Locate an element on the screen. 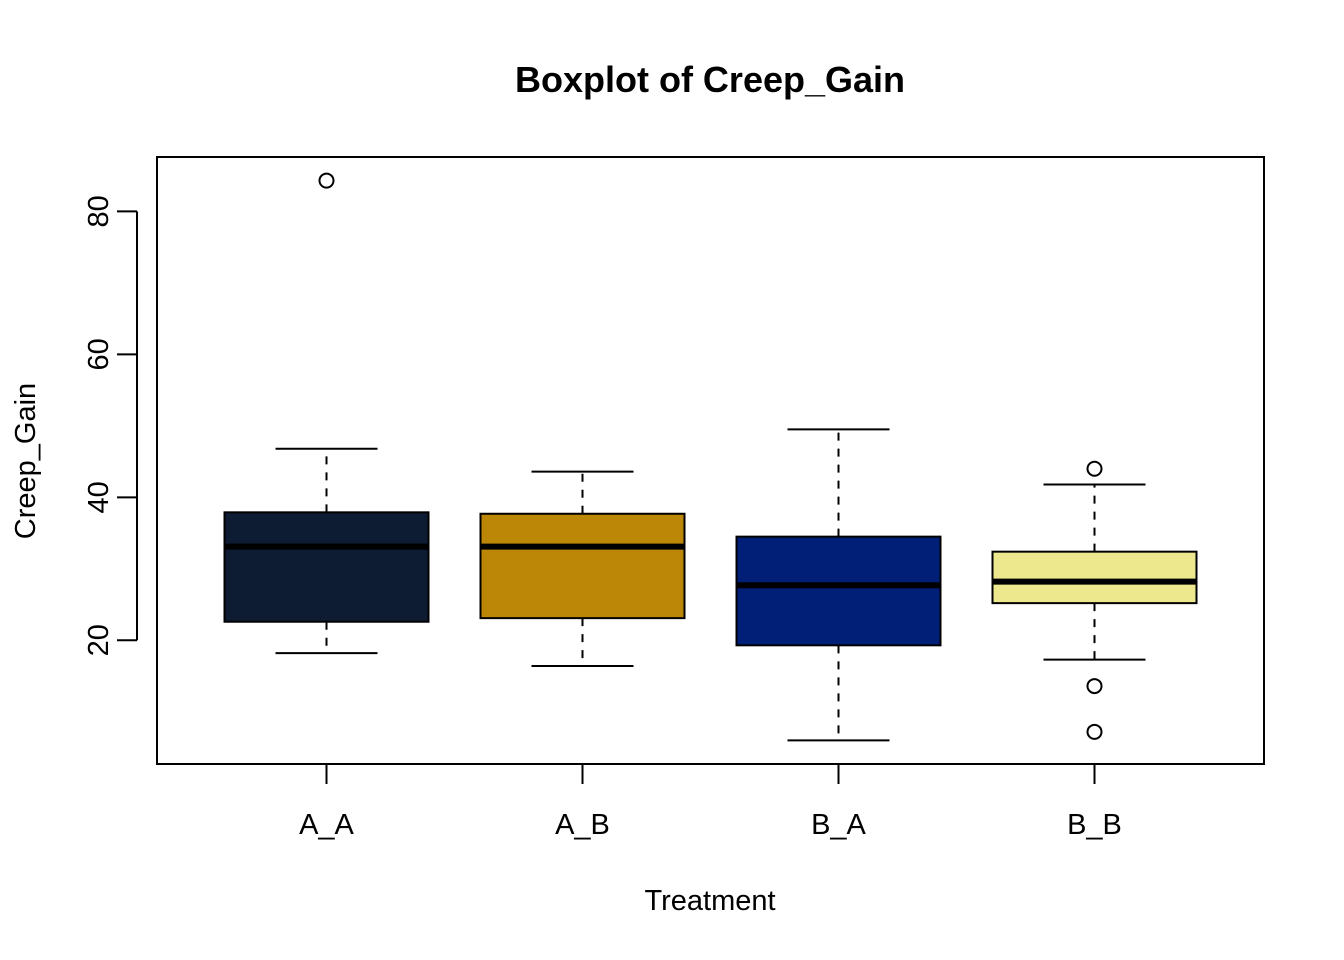 This screenshot has width=1344, height=960. x-axis: A_A A_B B_A B_B is located at coordinates (710, 802).